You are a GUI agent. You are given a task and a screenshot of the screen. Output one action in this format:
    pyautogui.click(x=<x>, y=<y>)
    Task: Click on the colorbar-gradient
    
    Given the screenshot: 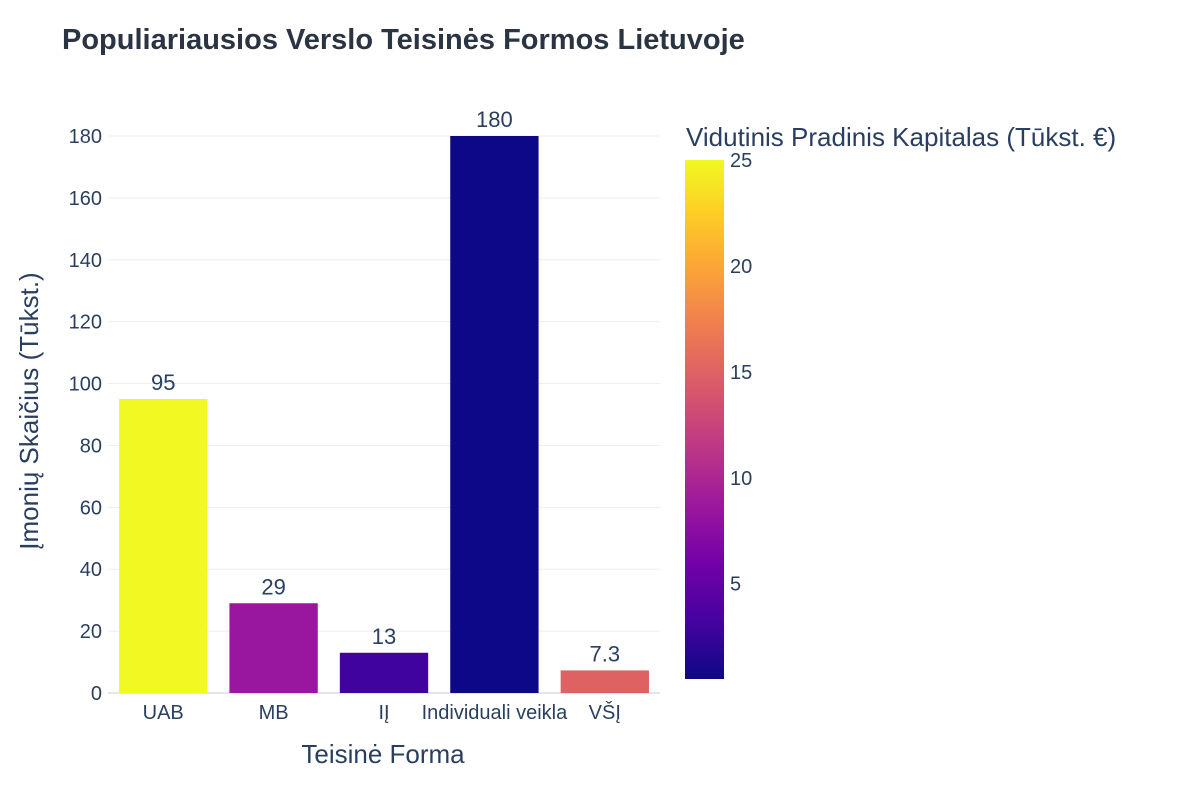 What is the action you would take?
    pyautogui.click(x=704, y=419)
    